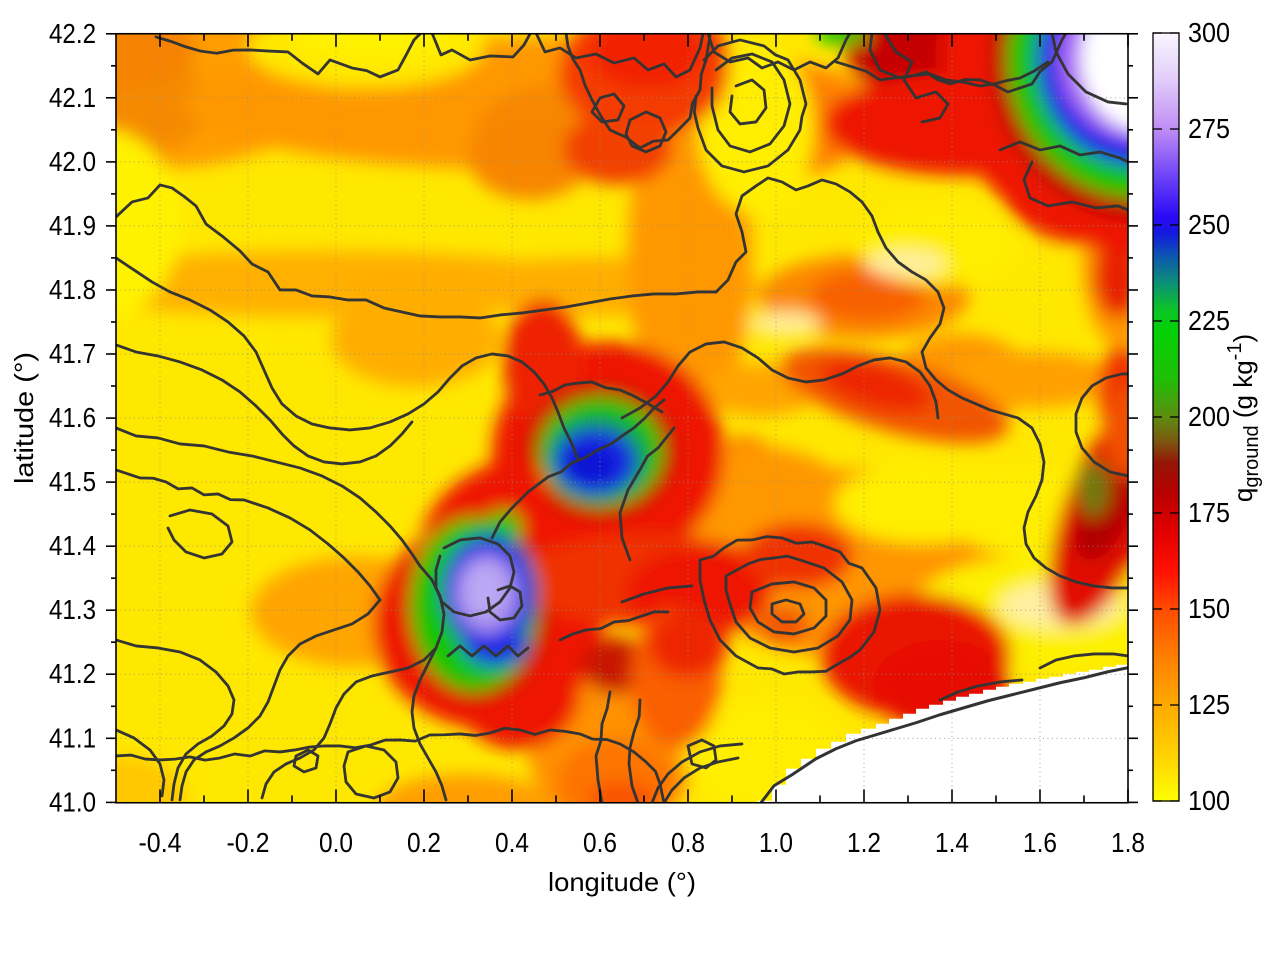 This screenshot has height=960, width=1280. I want to click on svg-text: 1.8, so click(1128, 842).